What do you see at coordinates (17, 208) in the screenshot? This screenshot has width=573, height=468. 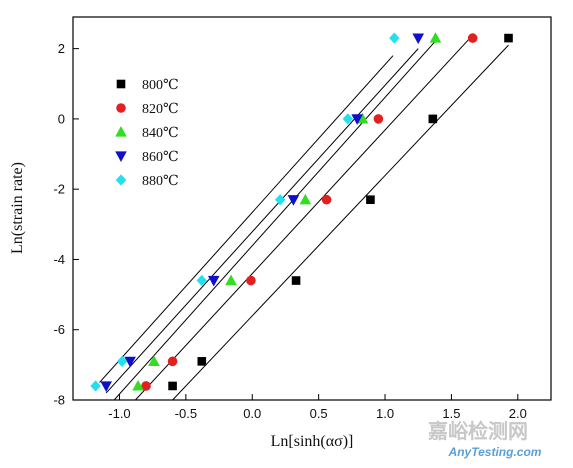 I see `y-axis-title: Ln(strain rate)` at bounding box center [17, 208].